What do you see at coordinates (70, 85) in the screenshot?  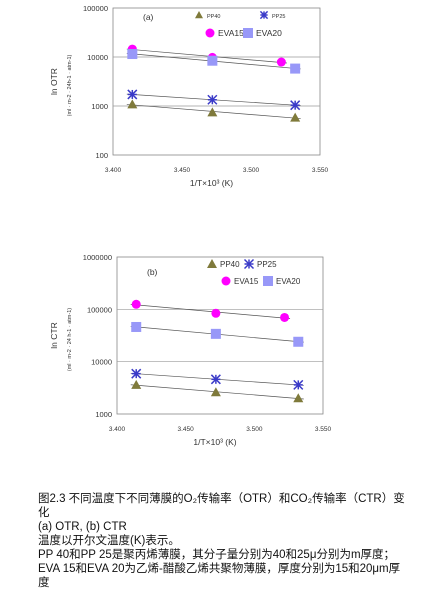 I see `y-axis-unit: (ml · m-2 · 24h-1 · atm-1)` at bounding box center [70, 85].